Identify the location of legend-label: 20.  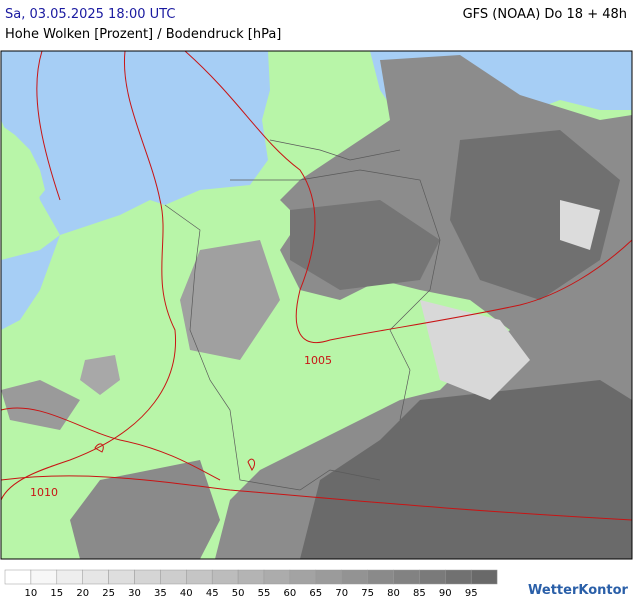
(82, 593).